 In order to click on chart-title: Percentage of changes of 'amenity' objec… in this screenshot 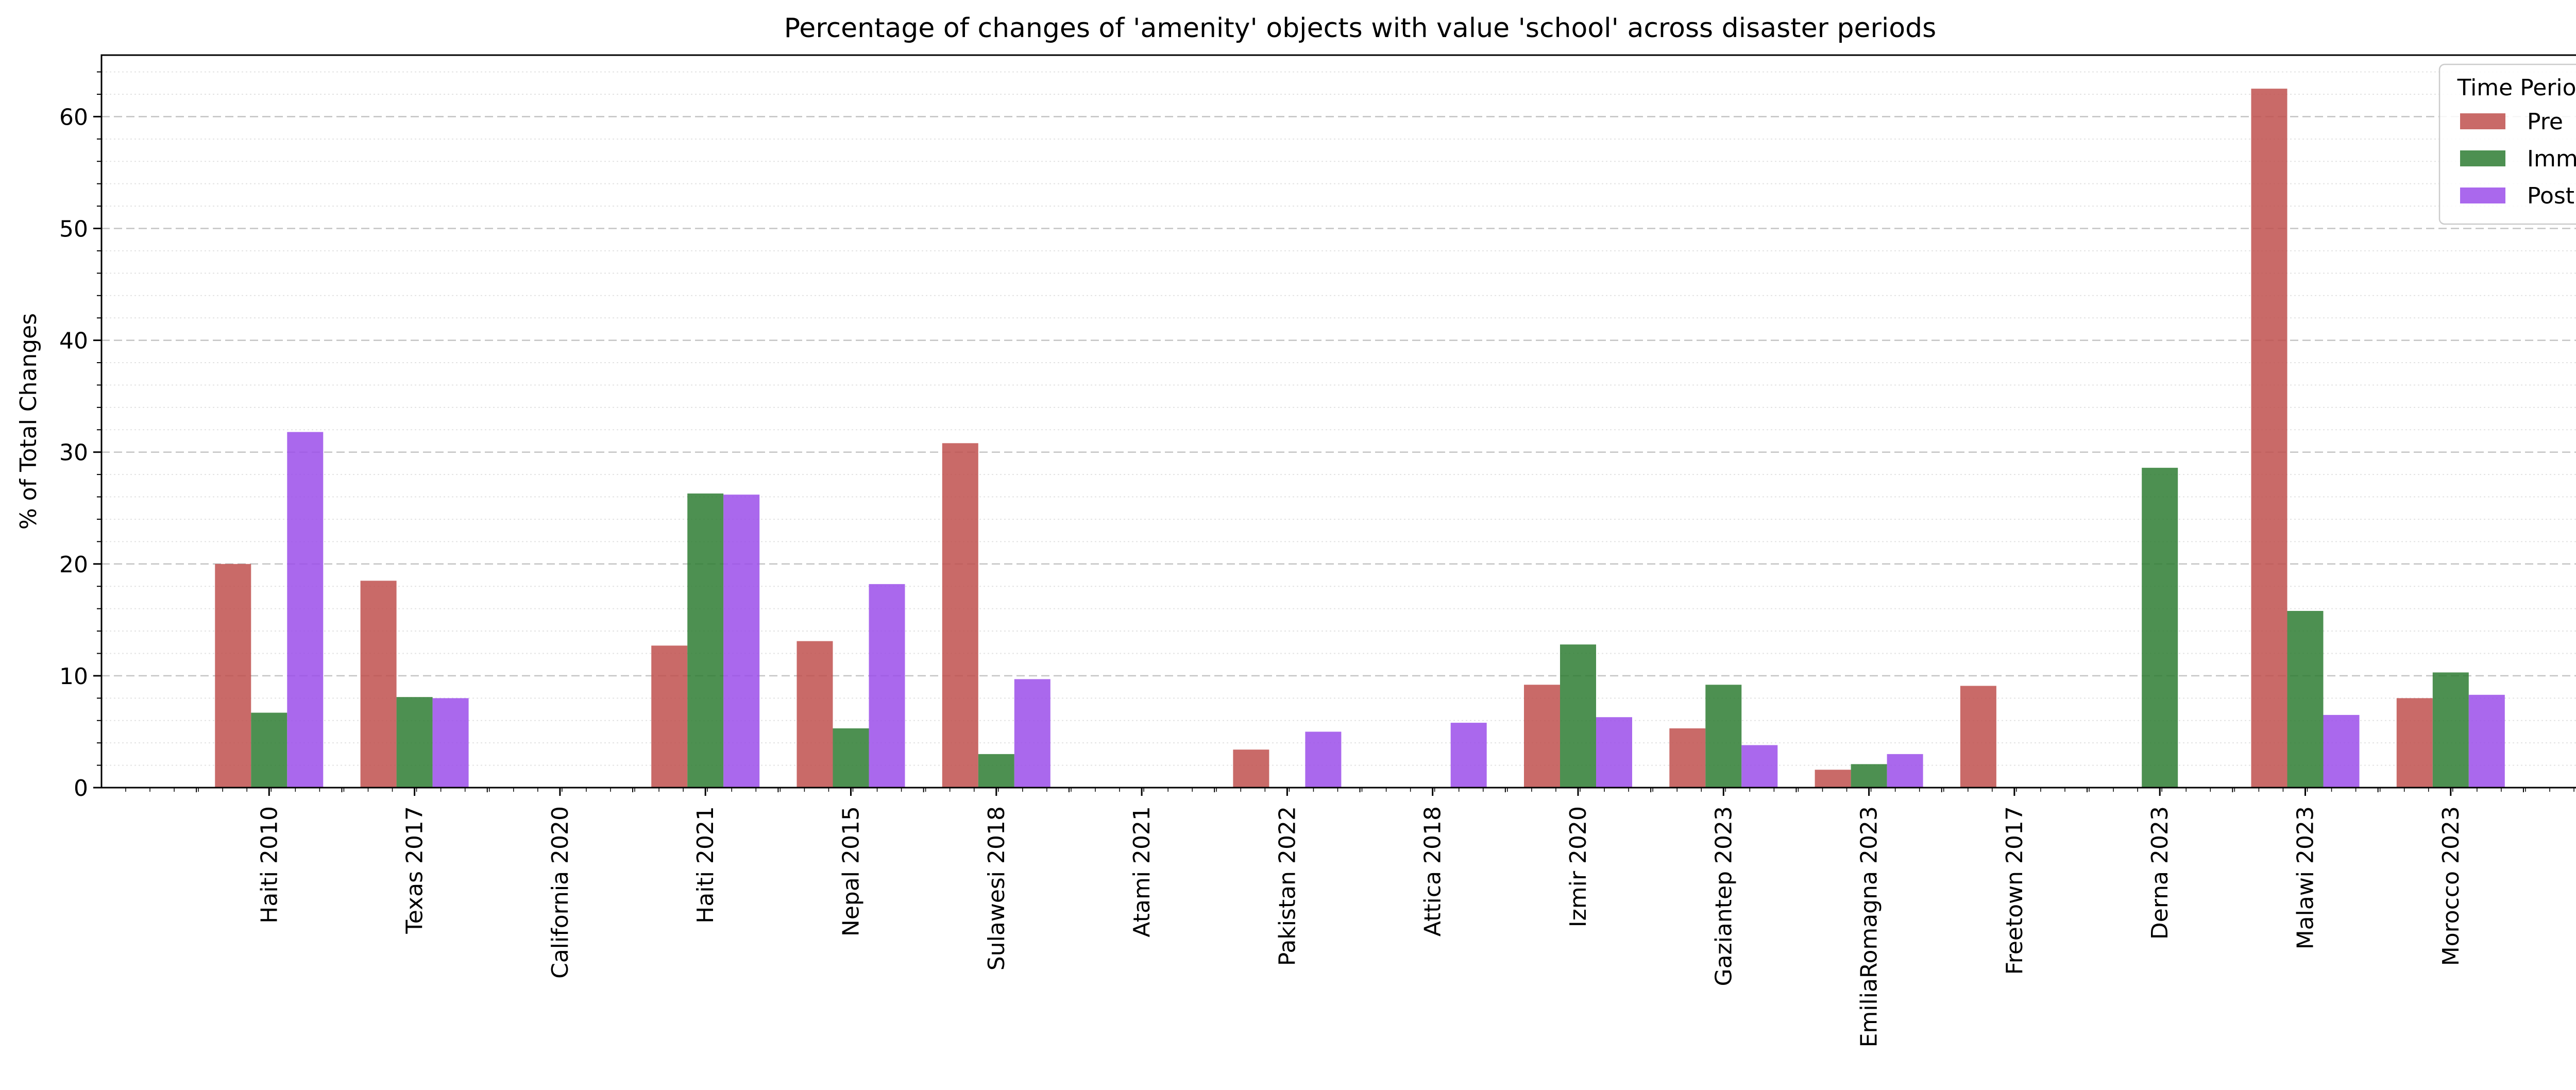, I will do `click(1360, 29)`.